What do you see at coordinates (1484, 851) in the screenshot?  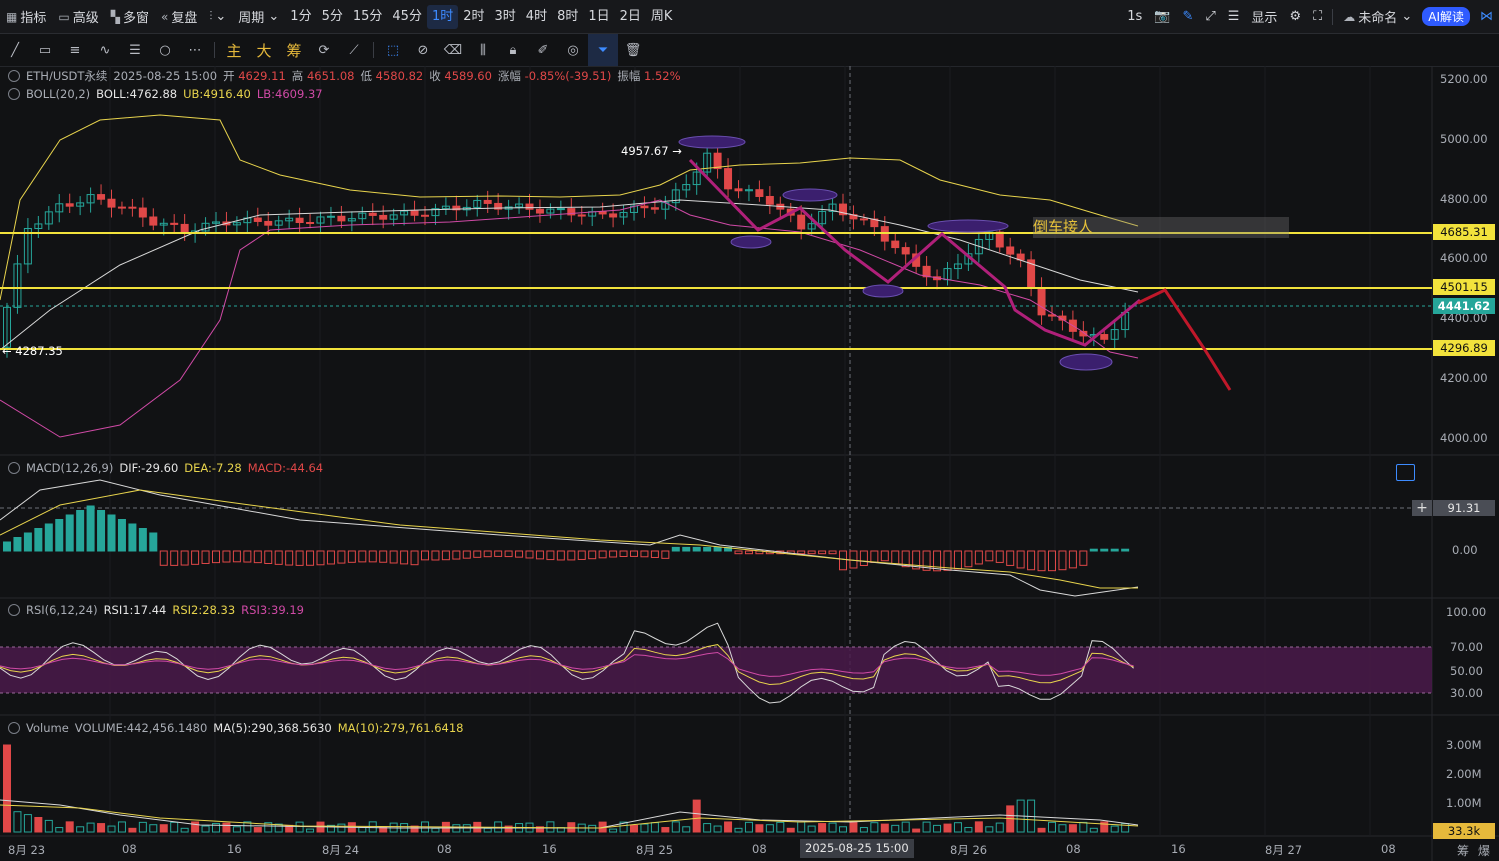 I see `liquidation-toggle: 爆` at bounding box center [1484, 851].